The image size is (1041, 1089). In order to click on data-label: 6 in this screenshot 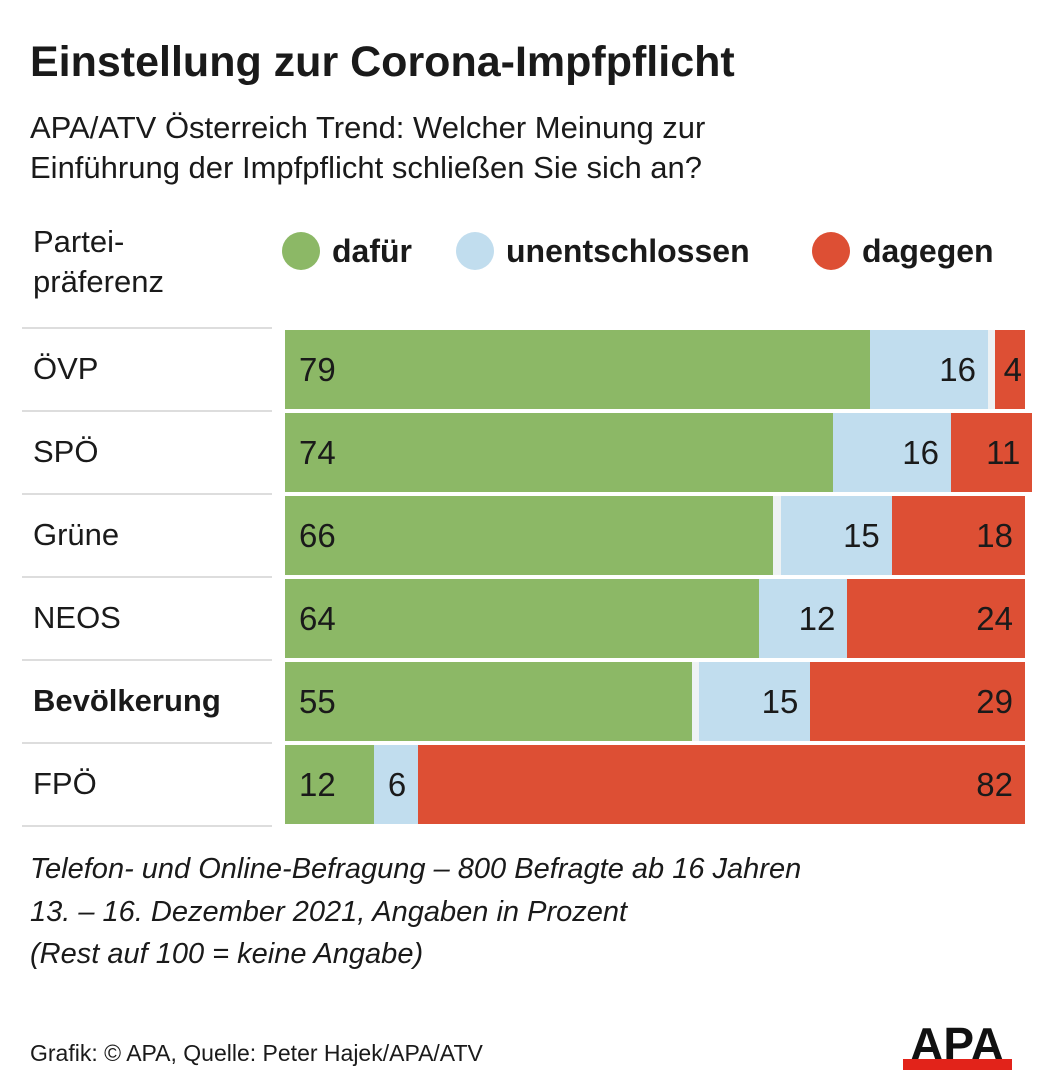, I will do `click(397, 784)`.